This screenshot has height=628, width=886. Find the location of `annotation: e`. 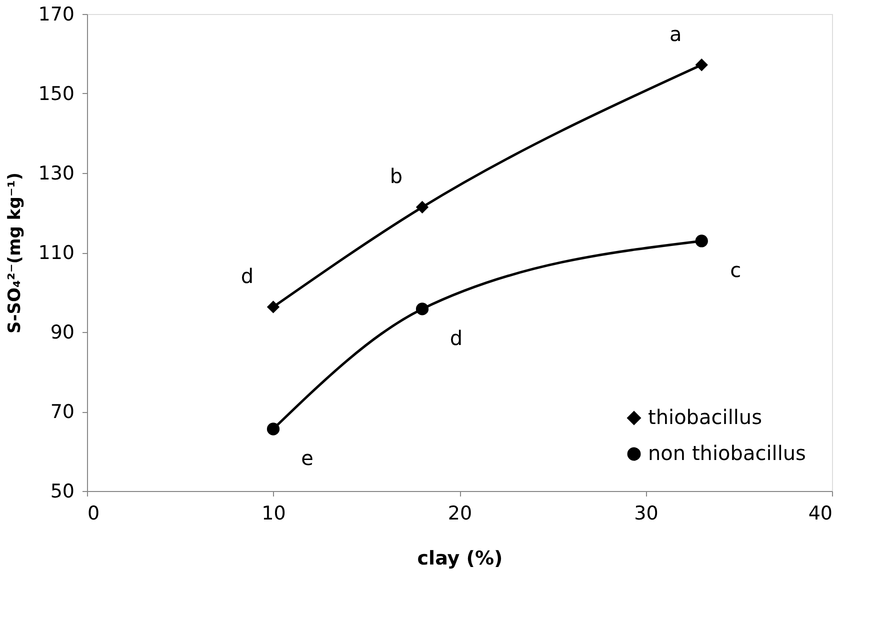

annotation: e is located at coordinates (307, 458).